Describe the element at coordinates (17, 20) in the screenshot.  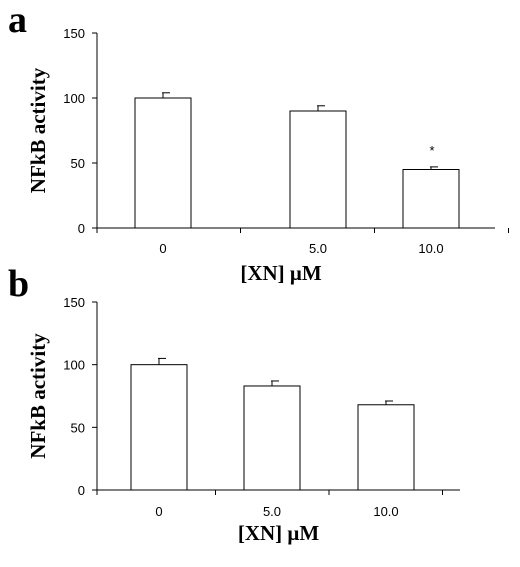
I see `panel-a-letter: a` at that location.